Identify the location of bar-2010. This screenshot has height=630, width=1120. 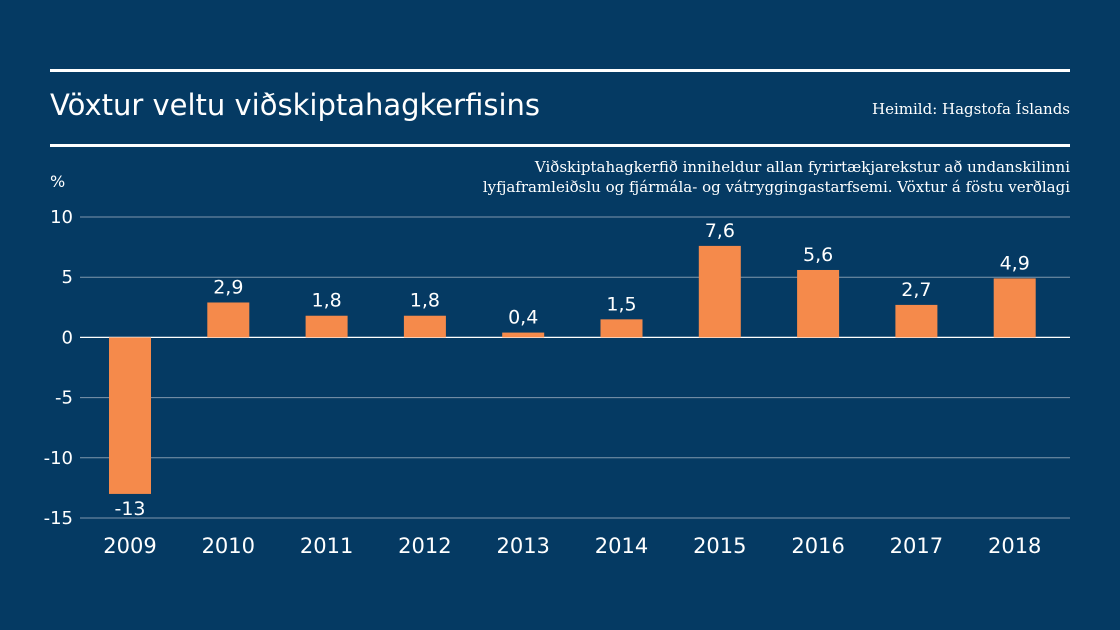
(228, 320).